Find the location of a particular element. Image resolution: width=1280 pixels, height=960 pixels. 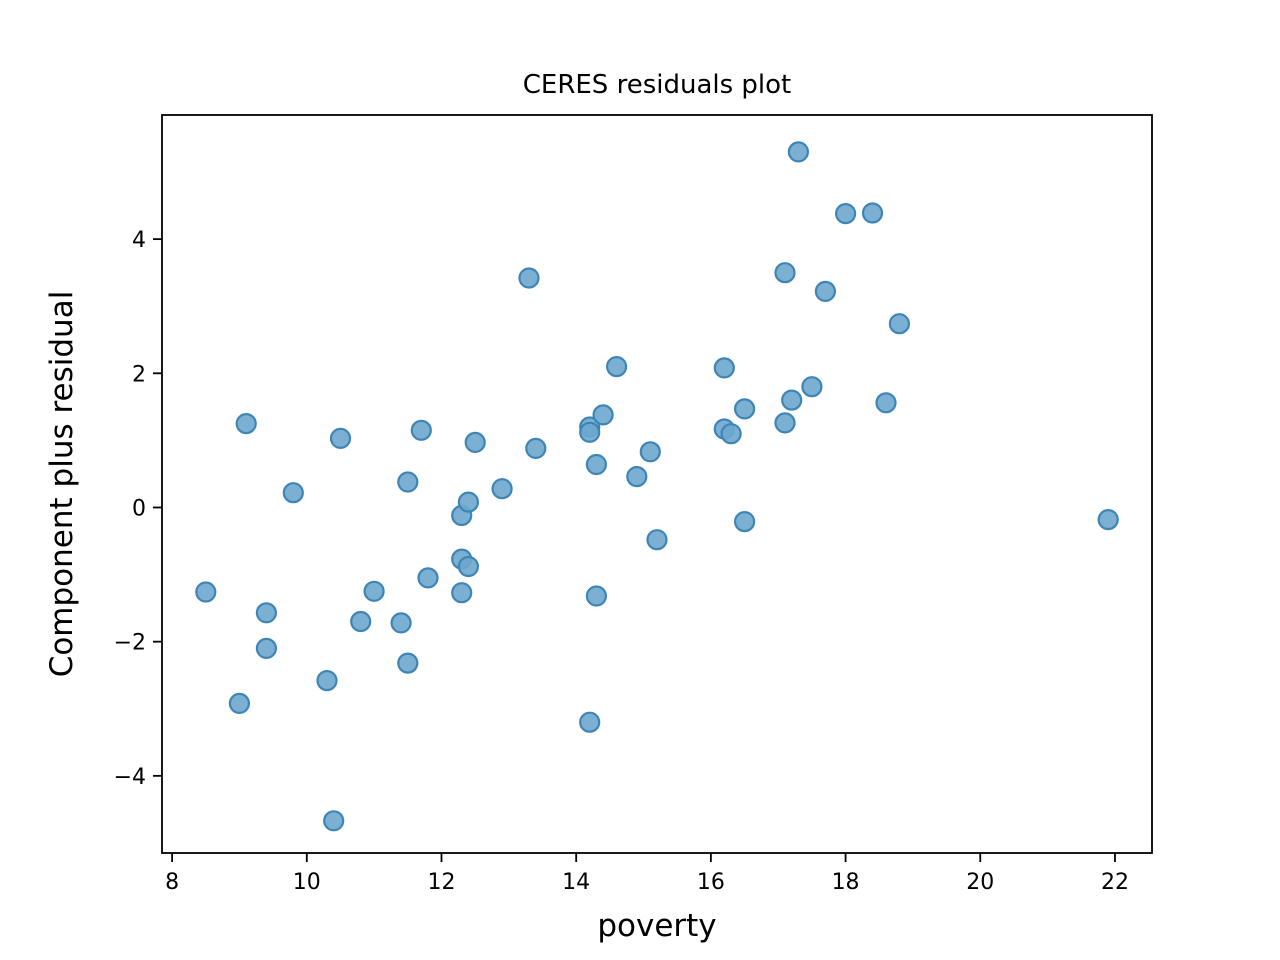

x-tick-label: 22 is located at coordinates (1115, 882).